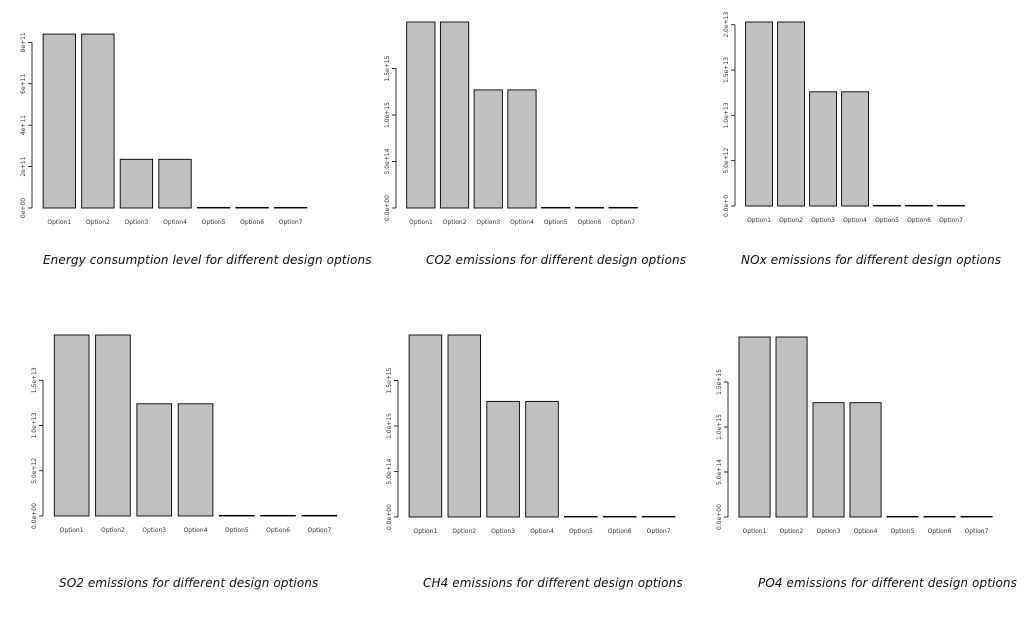 This screenshot has width=1024, height=623. I want to click on y-tick-label: 6e+11, so click(23, 83).